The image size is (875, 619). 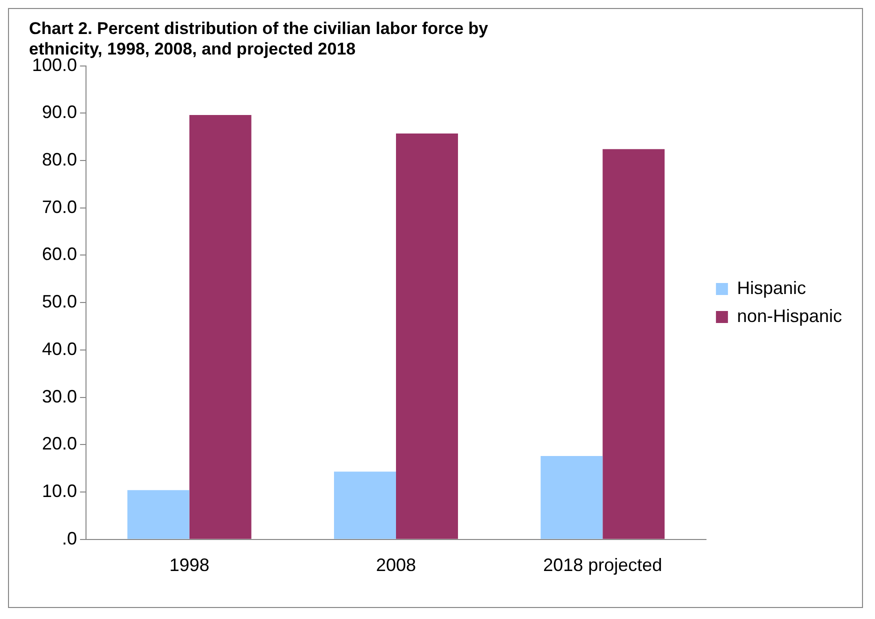 What do you see at coordinates (771, 288) in the screenshot?
I see `legend-label: Hispanic` at bounding box center [771, 288].